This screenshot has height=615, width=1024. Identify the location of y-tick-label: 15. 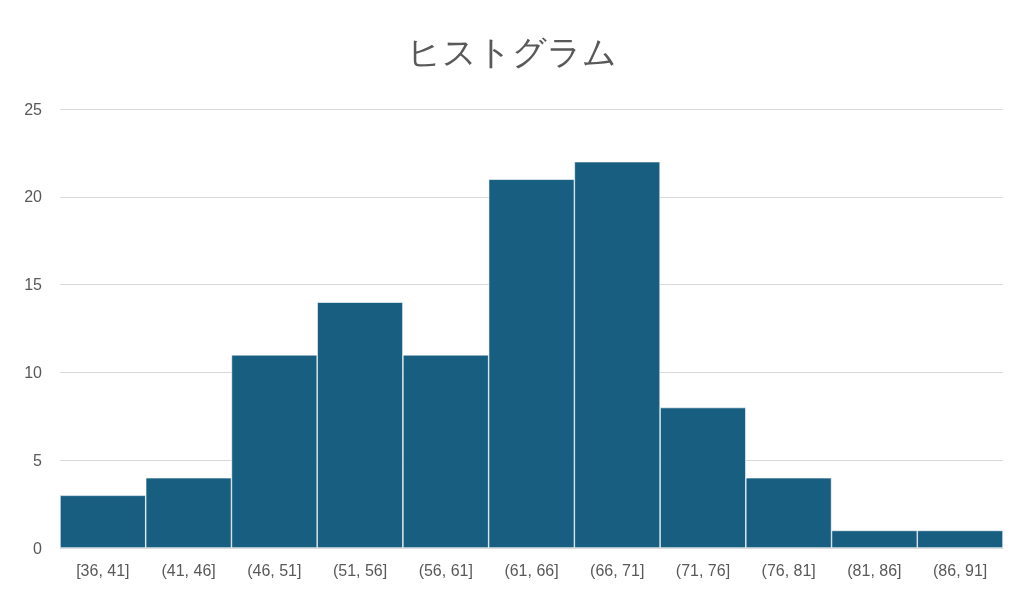
(33, 285).